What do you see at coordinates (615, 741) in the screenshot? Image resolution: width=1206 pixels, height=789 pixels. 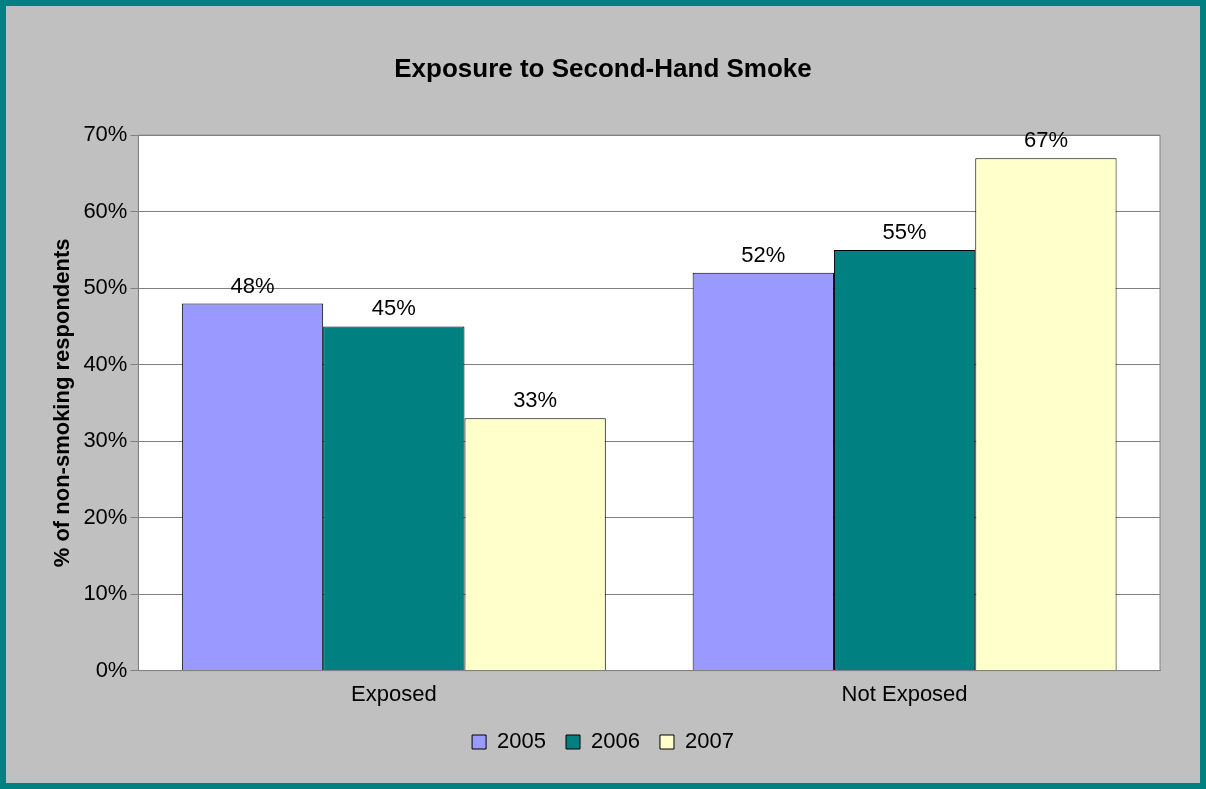 I see `legend-label: 2006` at bounding box center [615, 741].